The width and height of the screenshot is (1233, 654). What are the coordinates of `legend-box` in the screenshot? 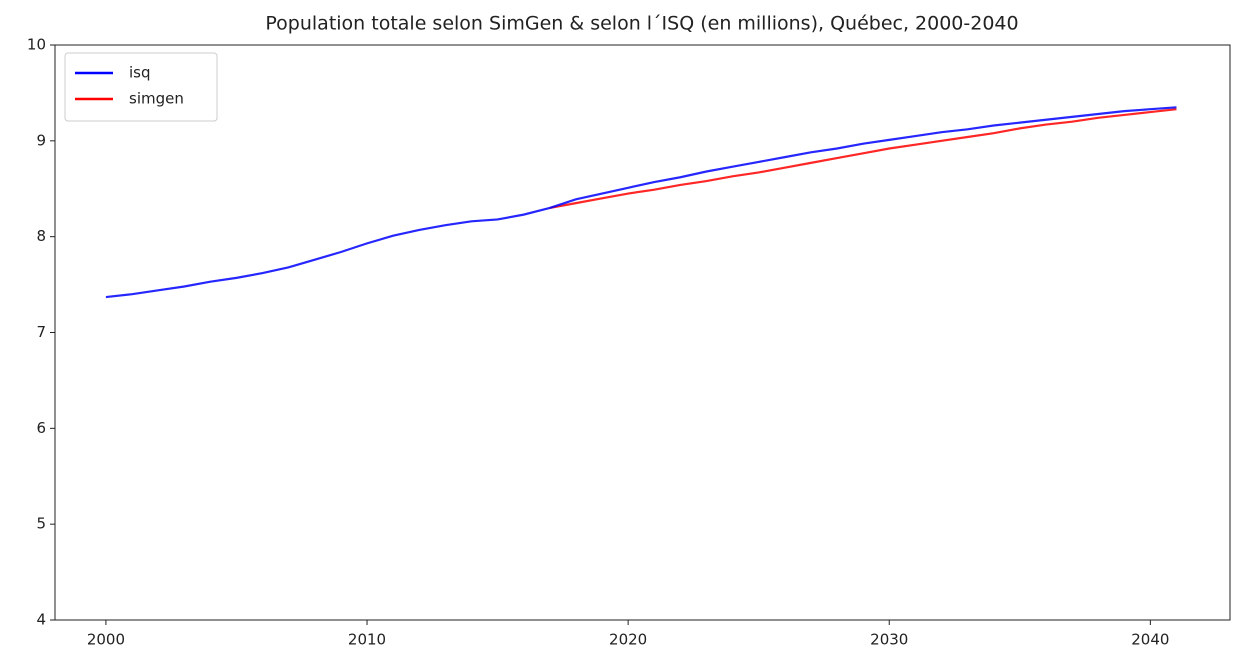 It's located at (141, 87).